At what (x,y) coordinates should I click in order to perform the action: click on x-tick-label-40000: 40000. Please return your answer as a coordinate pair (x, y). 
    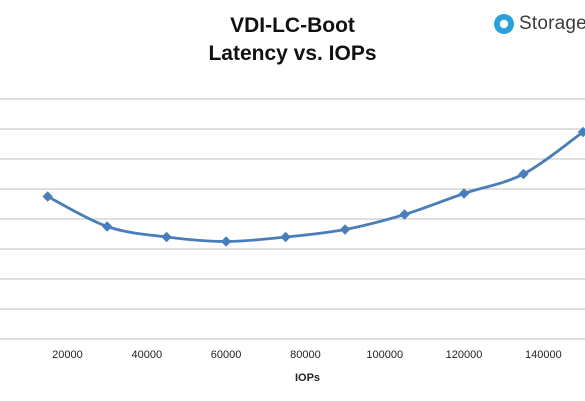
    Looking at the image, I should click on (146, 355).